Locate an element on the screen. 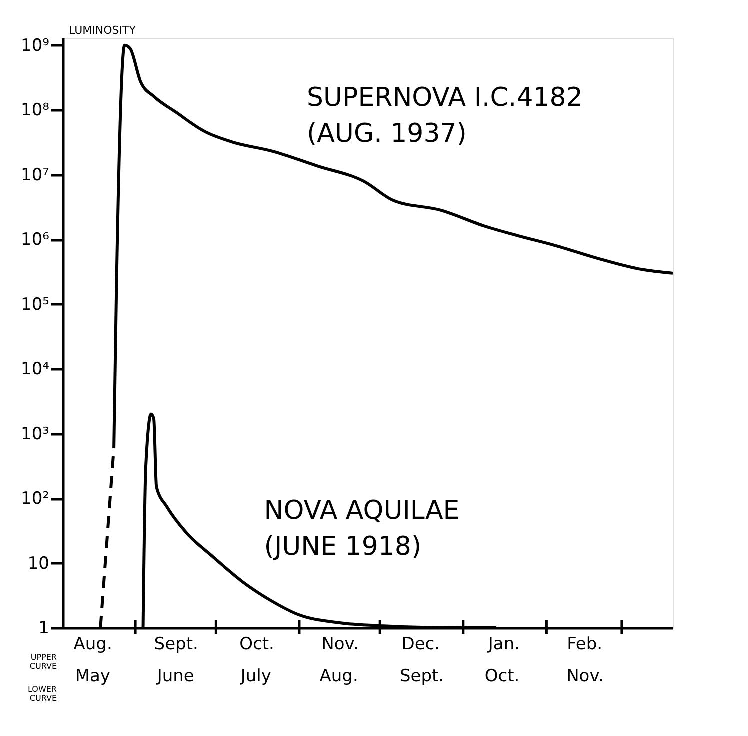 The width and height of the screenshot is (748, 736). x2-tick-label: May is located at coordinates (93, 676).